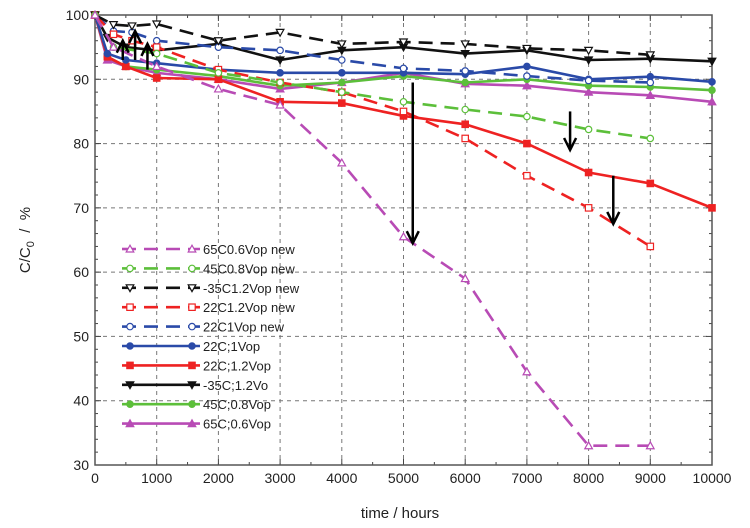  What do you see at coordinates (196, 365) in the screenshot?
I see `legend-entry: 22C;1.2Vop` at bounding box center [196, 365].